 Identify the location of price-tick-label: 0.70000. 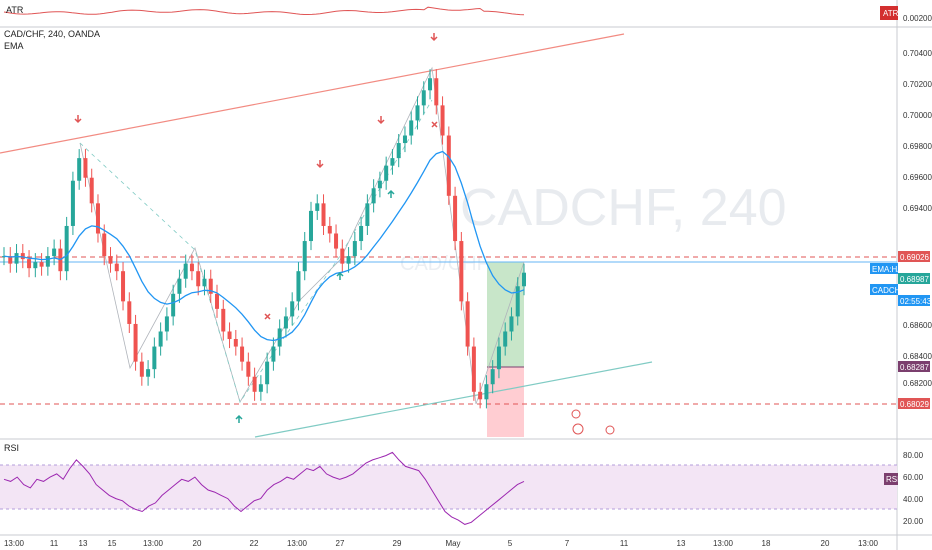
(917, 115).